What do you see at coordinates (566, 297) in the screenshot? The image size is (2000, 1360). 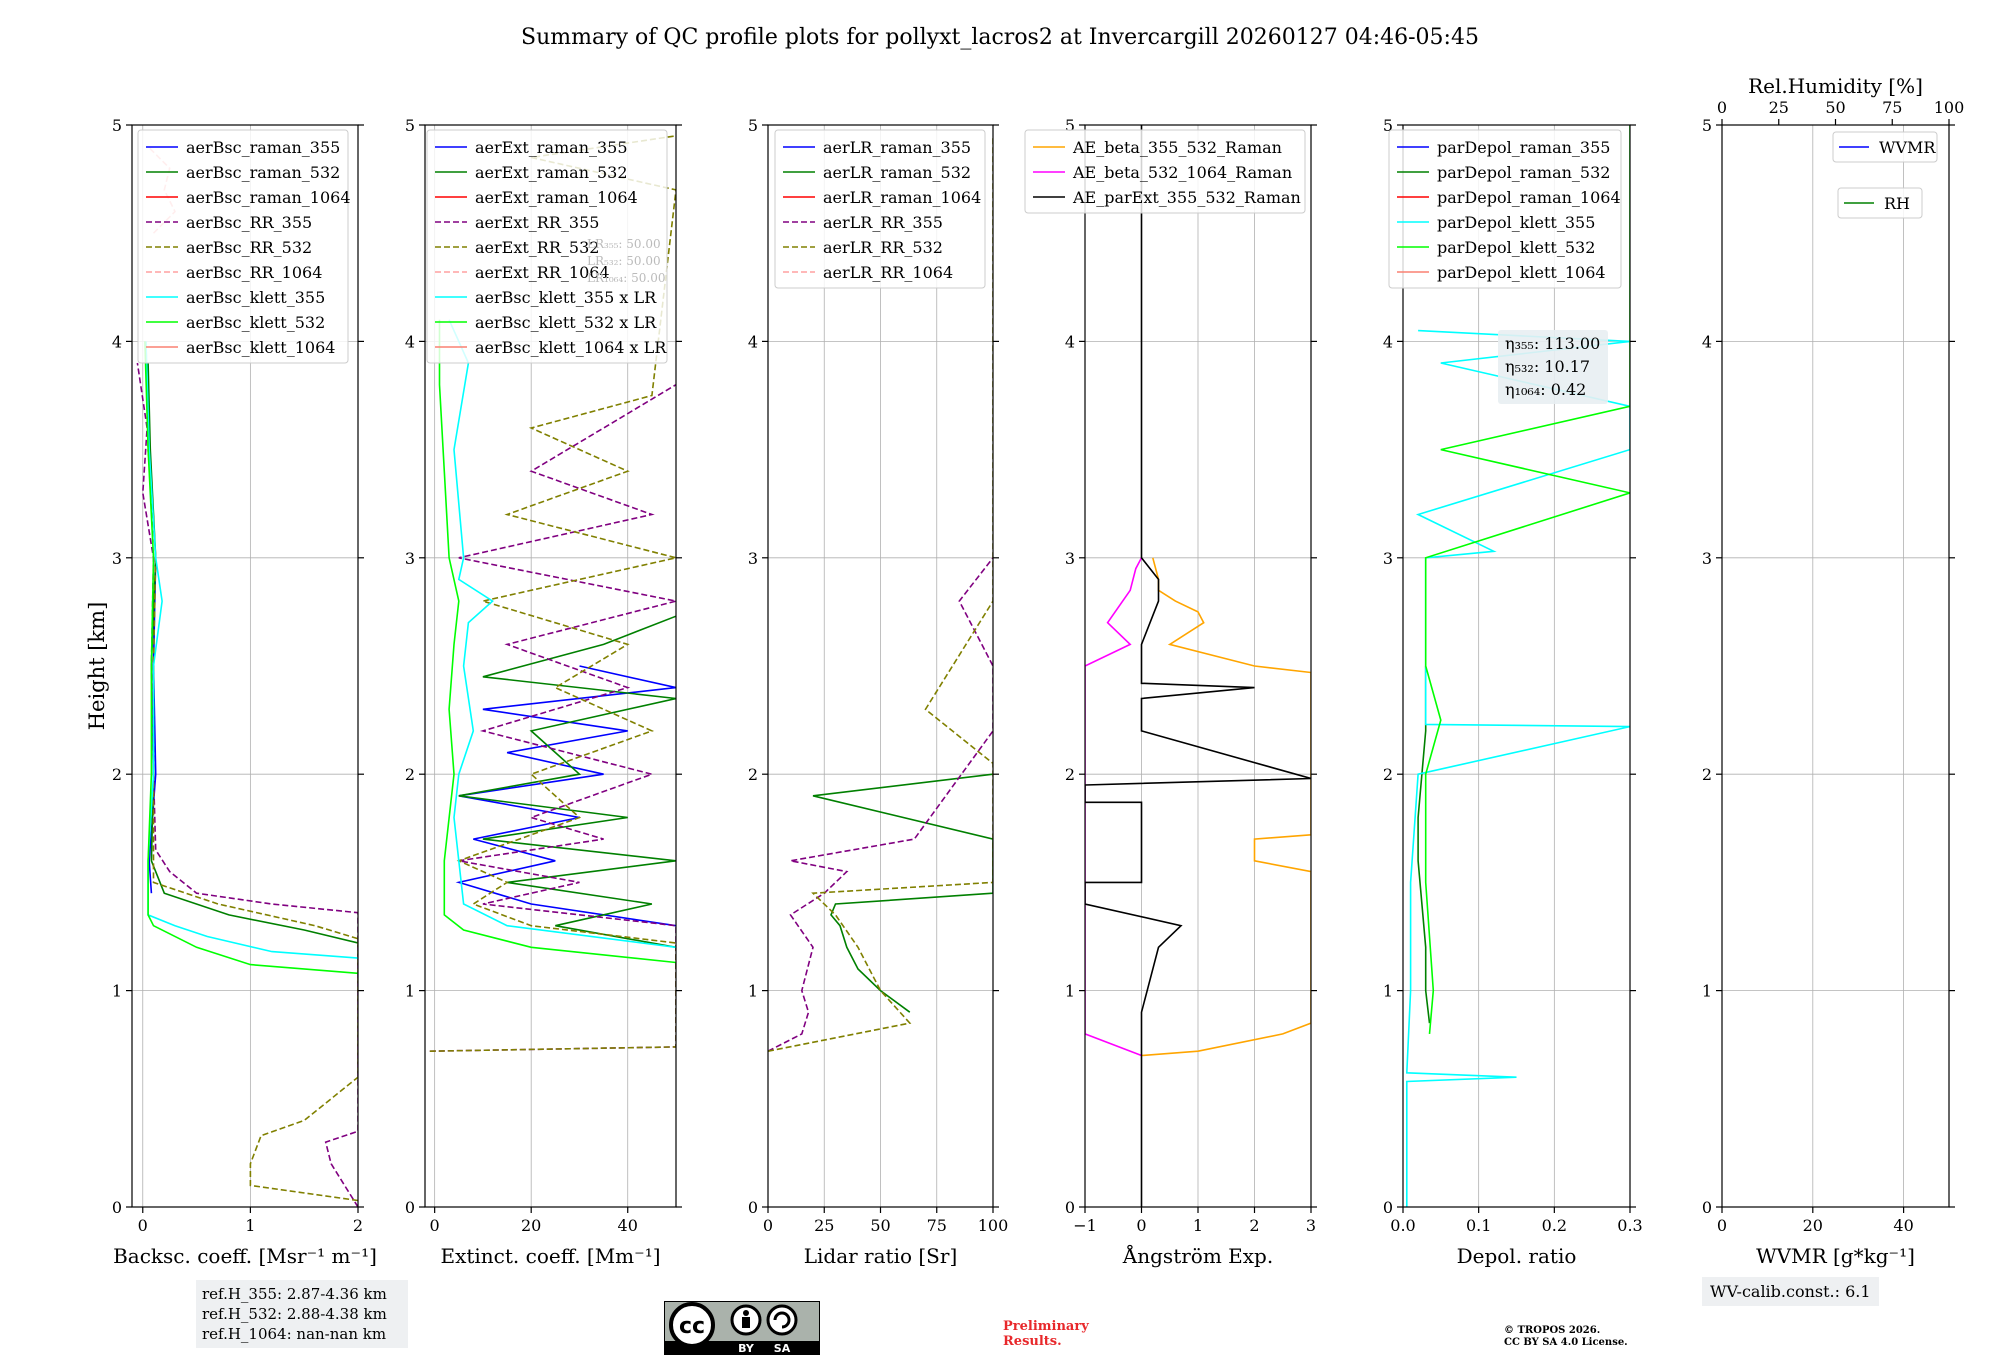 I see `legend-label-aerBsc_klett_355 x LR: aerBsc_klett_355 x LR` at bounding box center [566, 297].